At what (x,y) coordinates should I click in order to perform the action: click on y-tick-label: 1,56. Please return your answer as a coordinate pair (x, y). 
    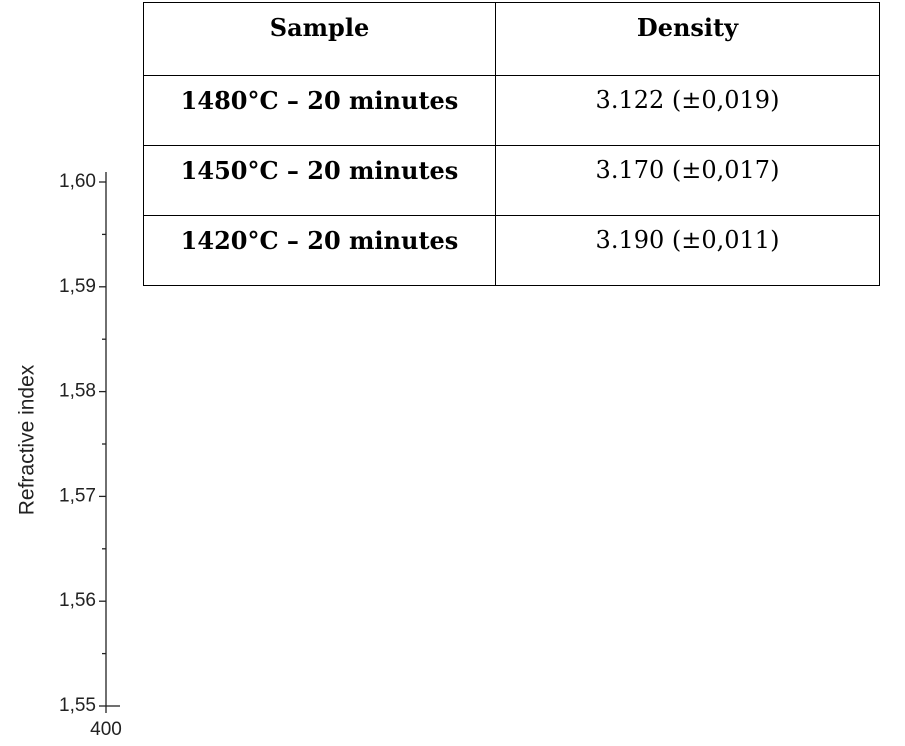
    Looking at the image, I should click on (77, 600).